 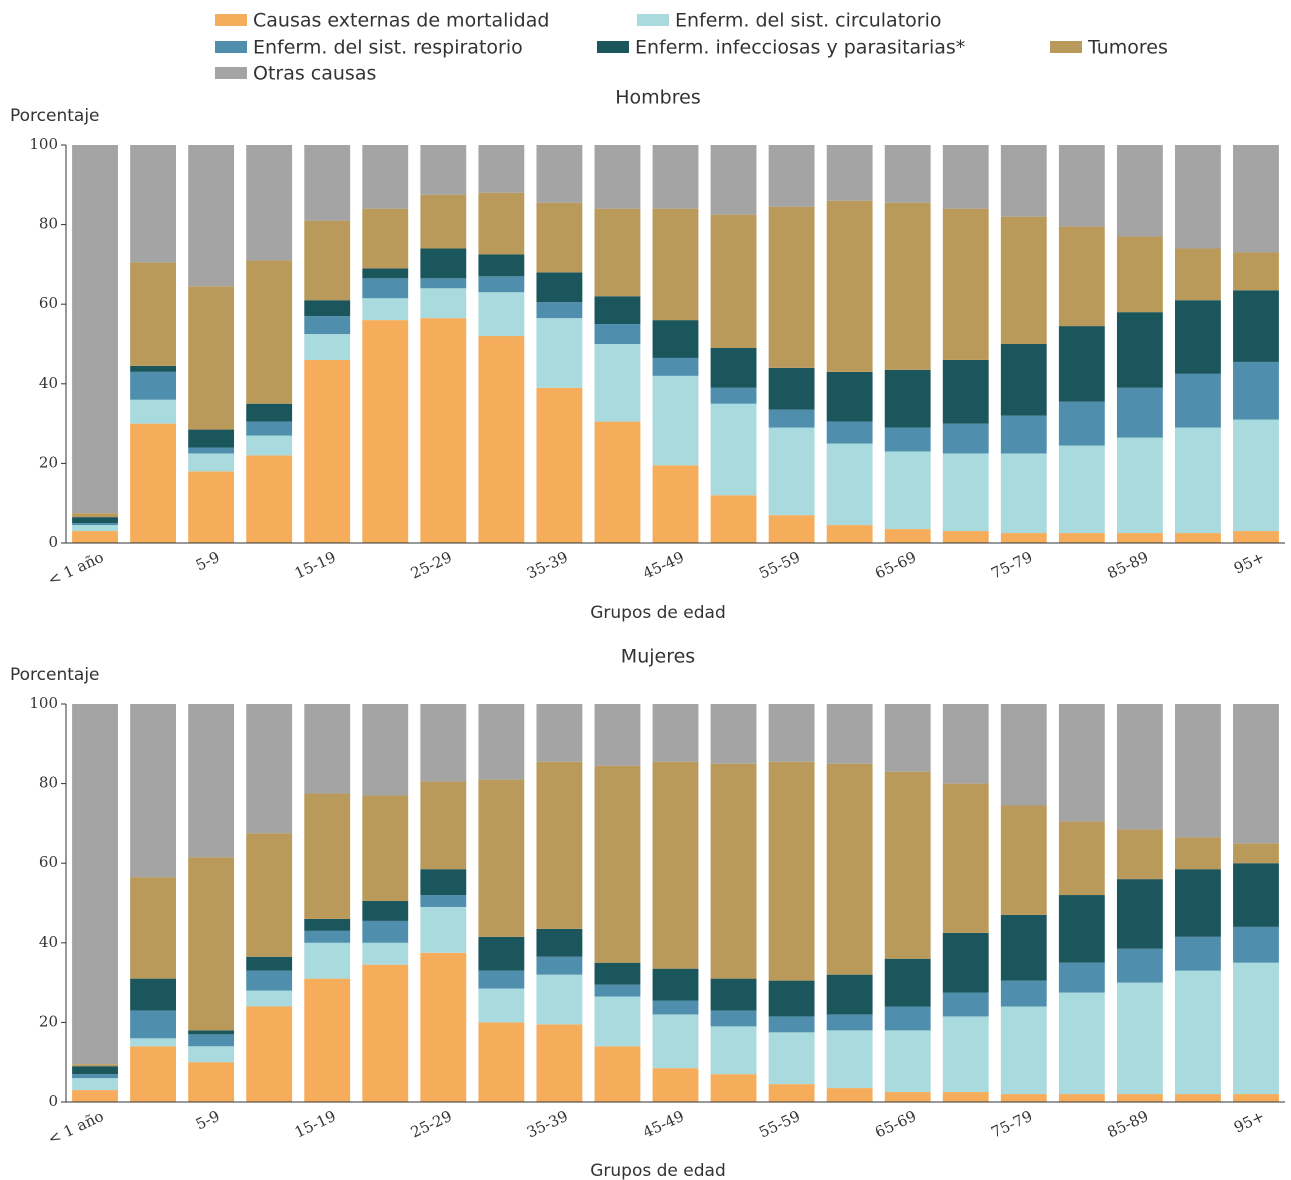 What do you see at coordinates (1127, 565) in the screenshot?
I see `x-tick-label: 85-89` at bounding box center [1127, 565].